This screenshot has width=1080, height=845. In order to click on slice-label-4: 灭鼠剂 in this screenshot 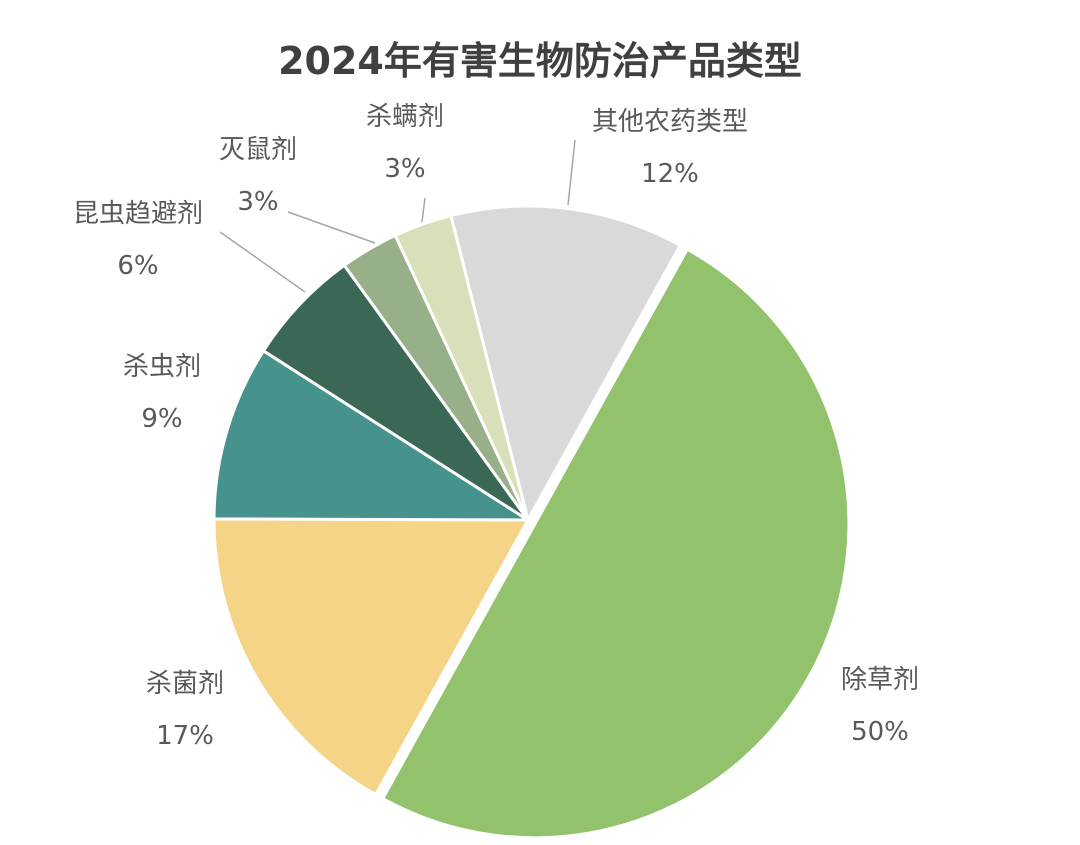, I will do `click(258, 150)`.